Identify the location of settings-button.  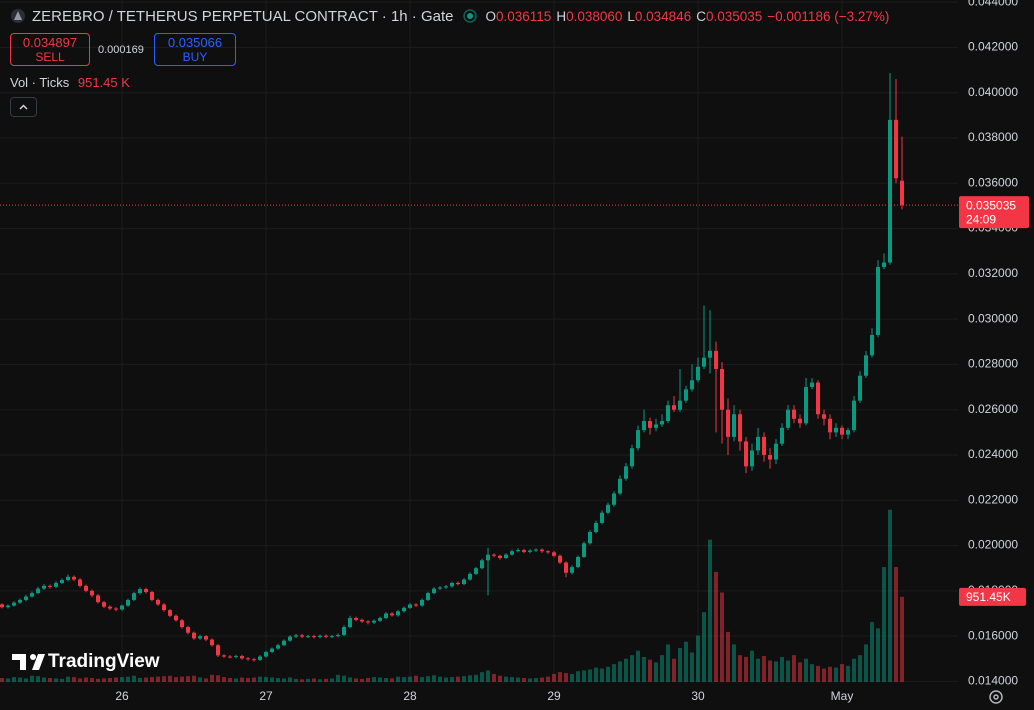
(996, 697).